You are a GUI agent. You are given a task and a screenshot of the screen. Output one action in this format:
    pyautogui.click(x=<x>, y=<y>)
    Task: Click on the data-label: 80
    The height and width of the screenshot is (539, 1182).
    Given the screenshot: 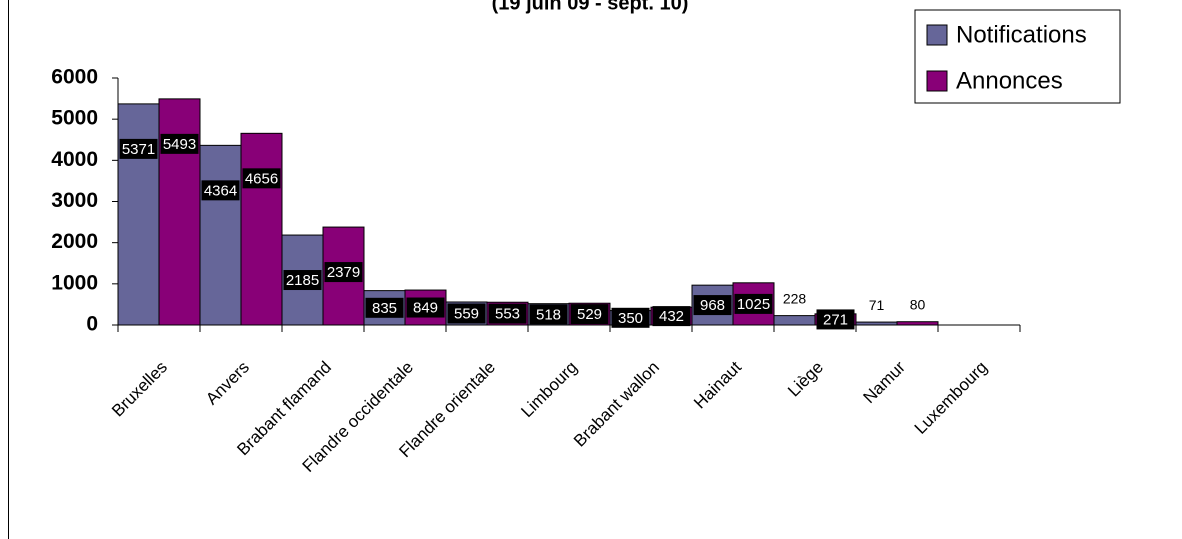 What is the action you would take?
    pyautogui.click(x=918, y=304)
    